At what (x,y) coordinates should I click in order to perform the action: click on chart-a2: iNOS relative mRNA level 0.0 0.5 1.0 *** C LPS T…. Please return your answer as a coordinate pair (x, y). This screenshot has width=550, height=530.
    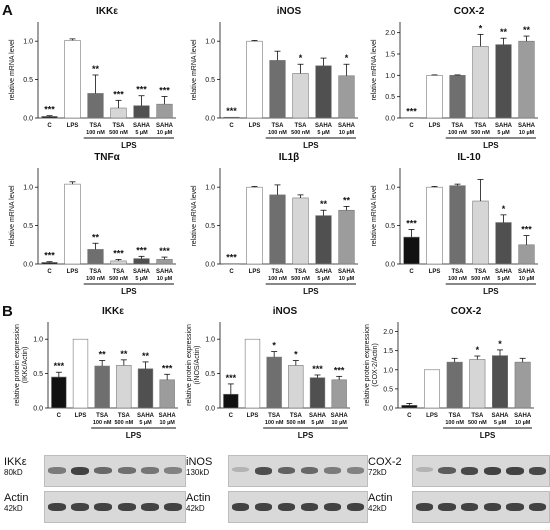
    Looking at the image, I should click on (274, 78).